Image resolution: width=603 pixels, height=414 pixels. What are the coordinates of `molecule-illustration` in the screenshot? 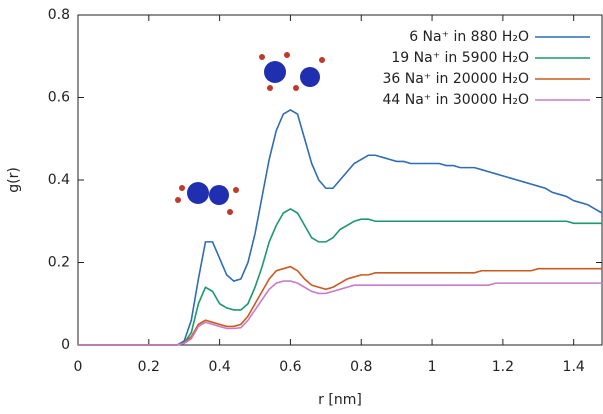 It's located at (250, 133).